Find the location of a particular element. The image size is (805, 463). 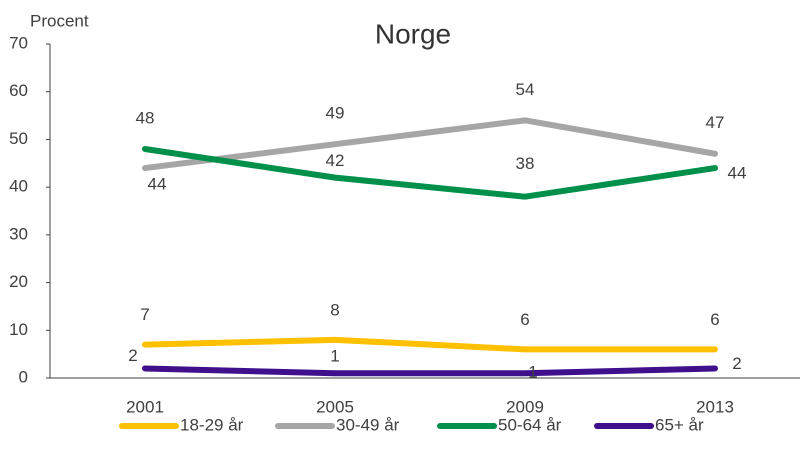

legend-label: 50-64 år is located at coordinates (530, 424).